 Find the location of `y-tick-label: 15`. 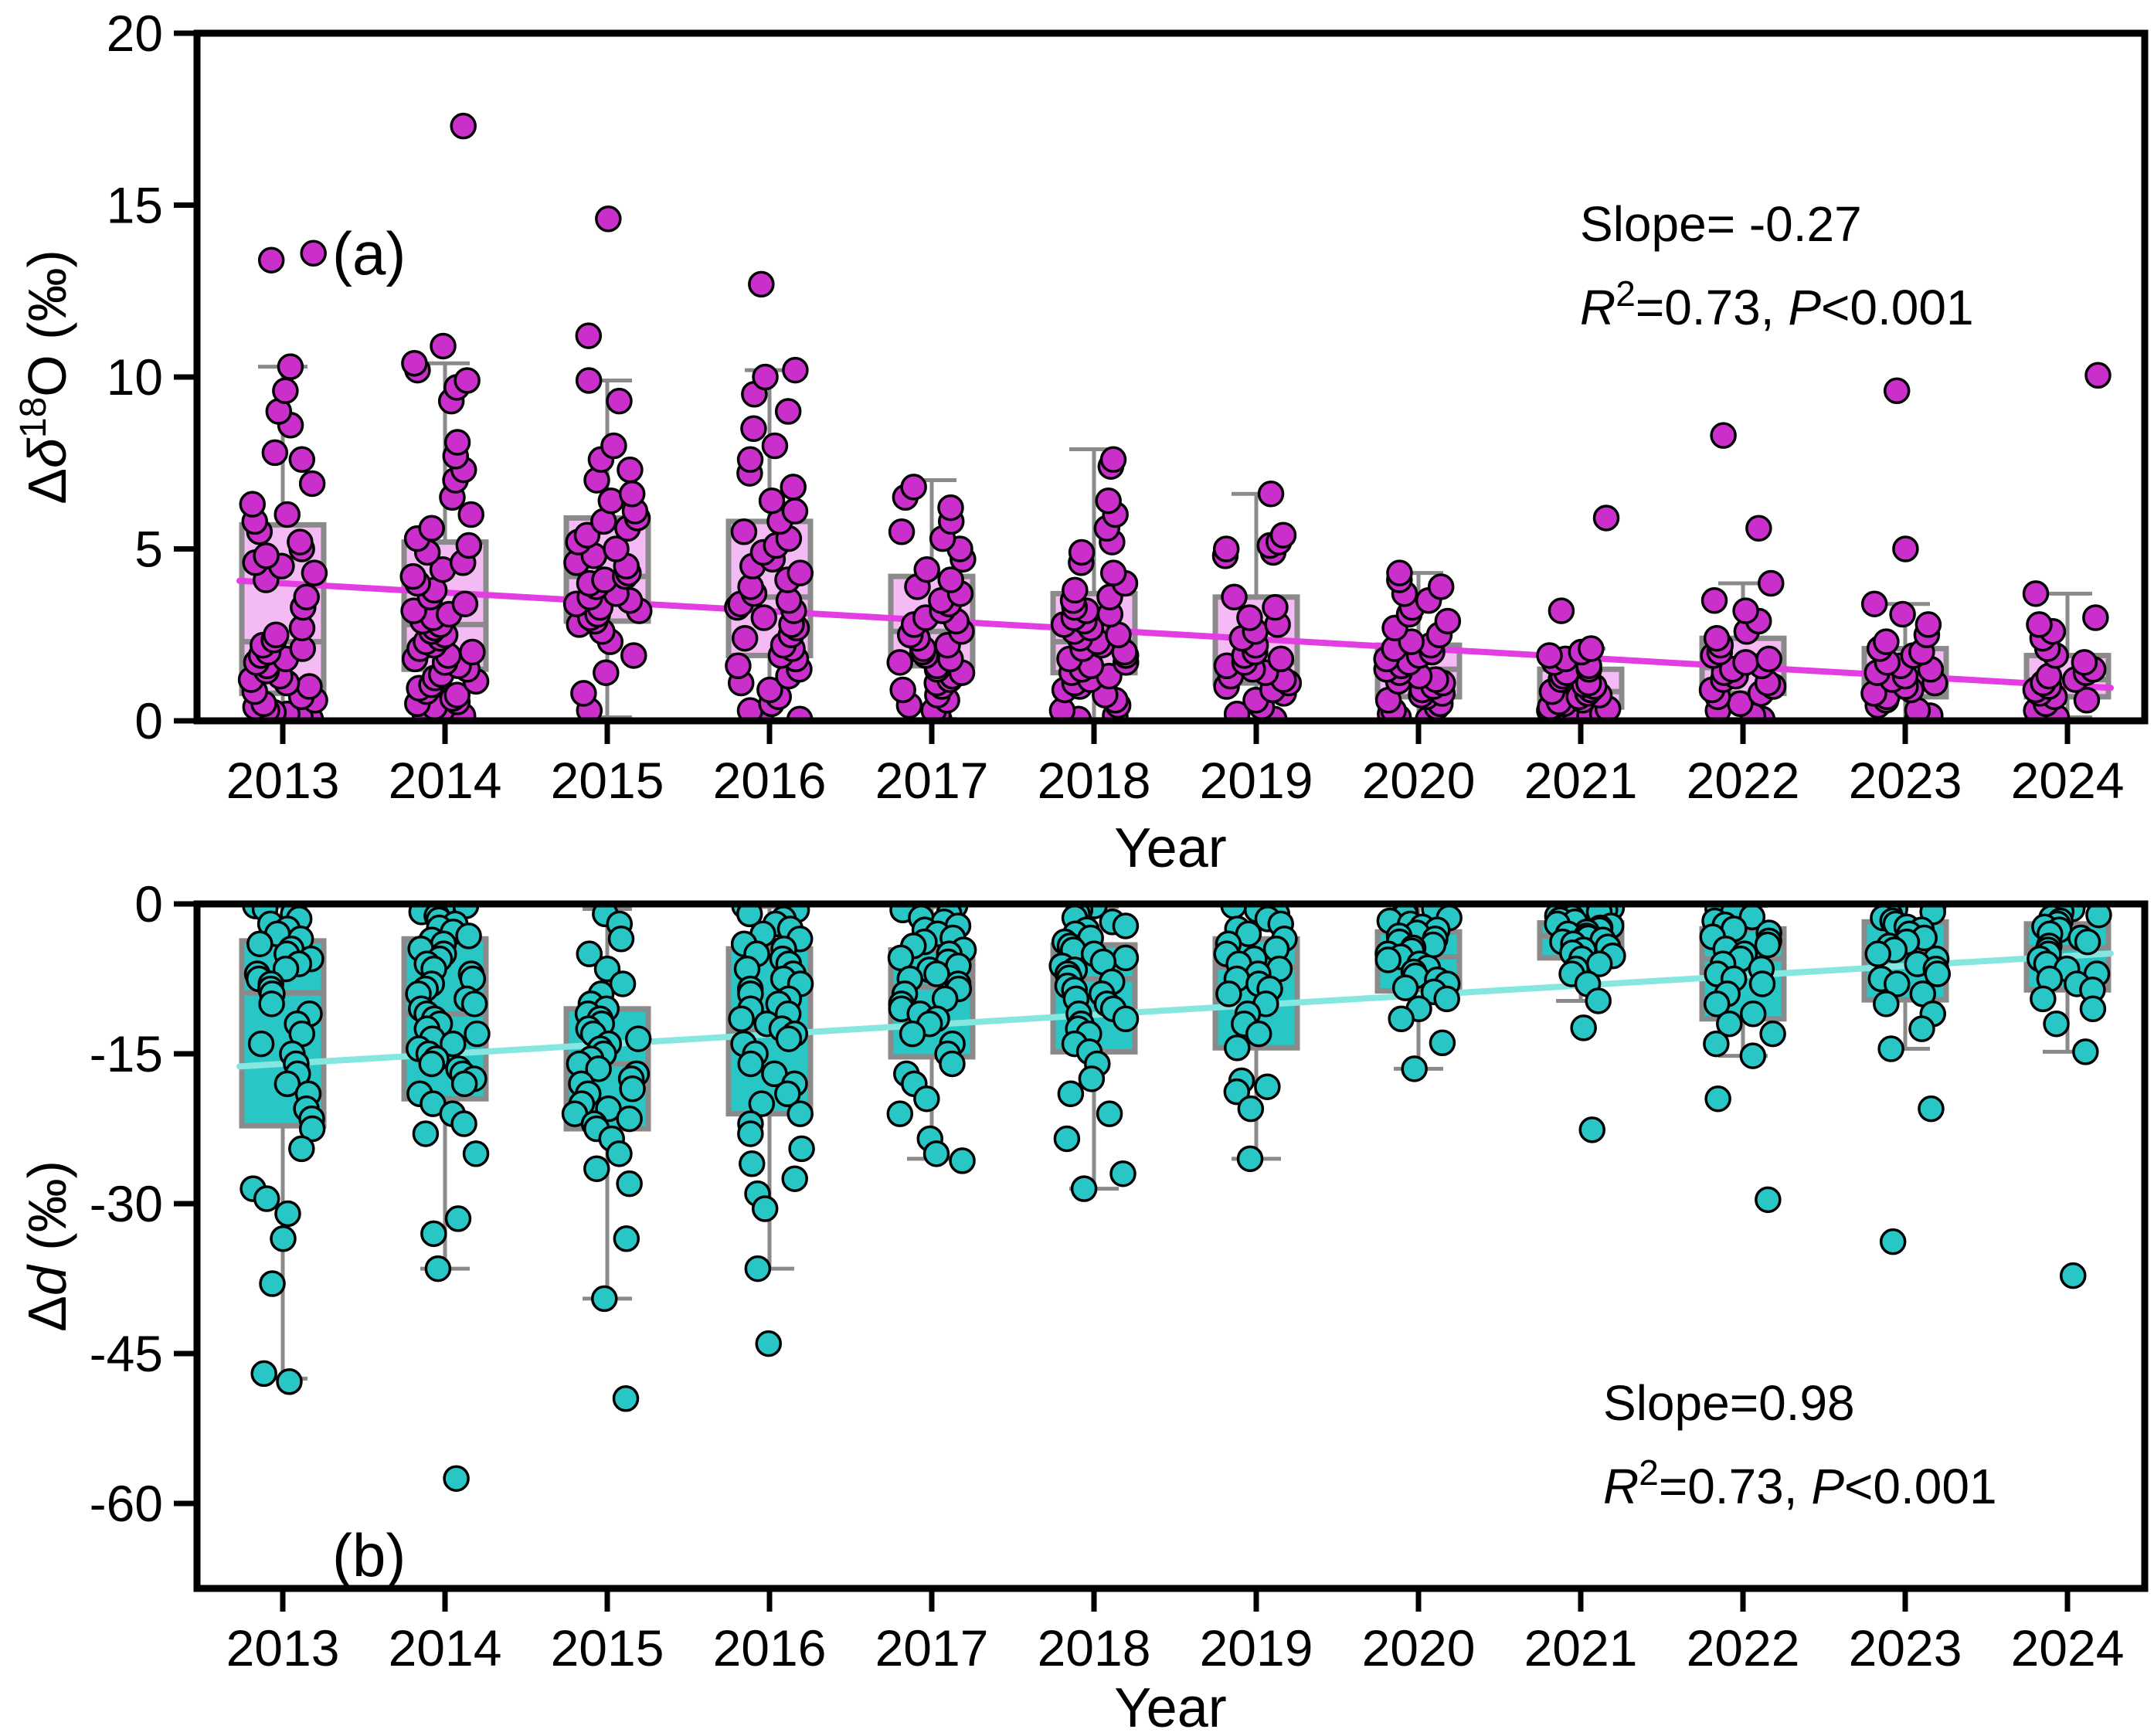

y-tick-label: 15 is located at coordinates (135, 205).